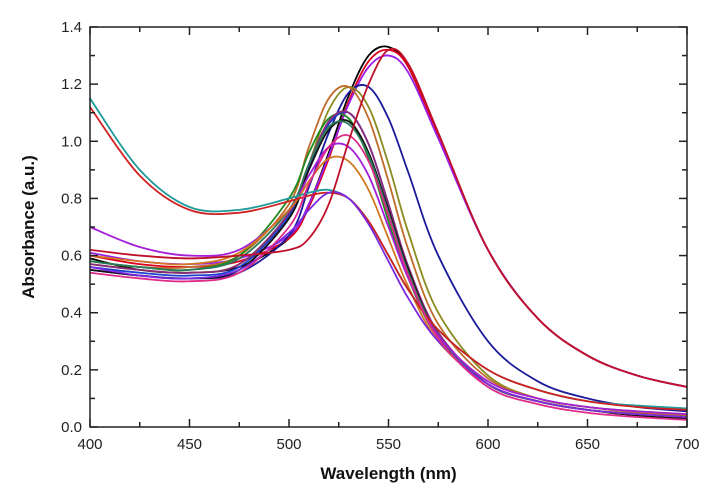 Image resolution: width=717 pixels, height=500 pixels. Describe the element at coordinates (71, 198) in the screenshot. I see `y-tick-label: 0.8` at that location.